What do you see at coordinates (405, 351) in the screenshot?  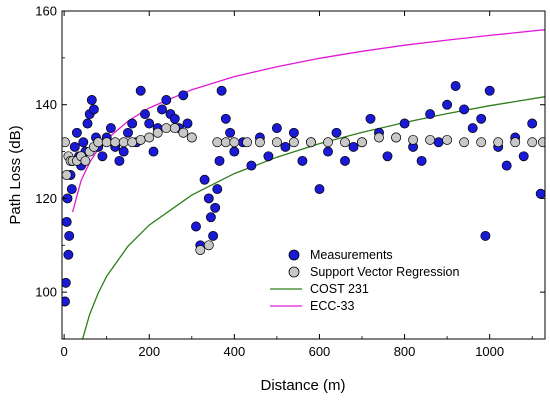 I see `x-tick-label: 800` at bounding box center [405, 351].